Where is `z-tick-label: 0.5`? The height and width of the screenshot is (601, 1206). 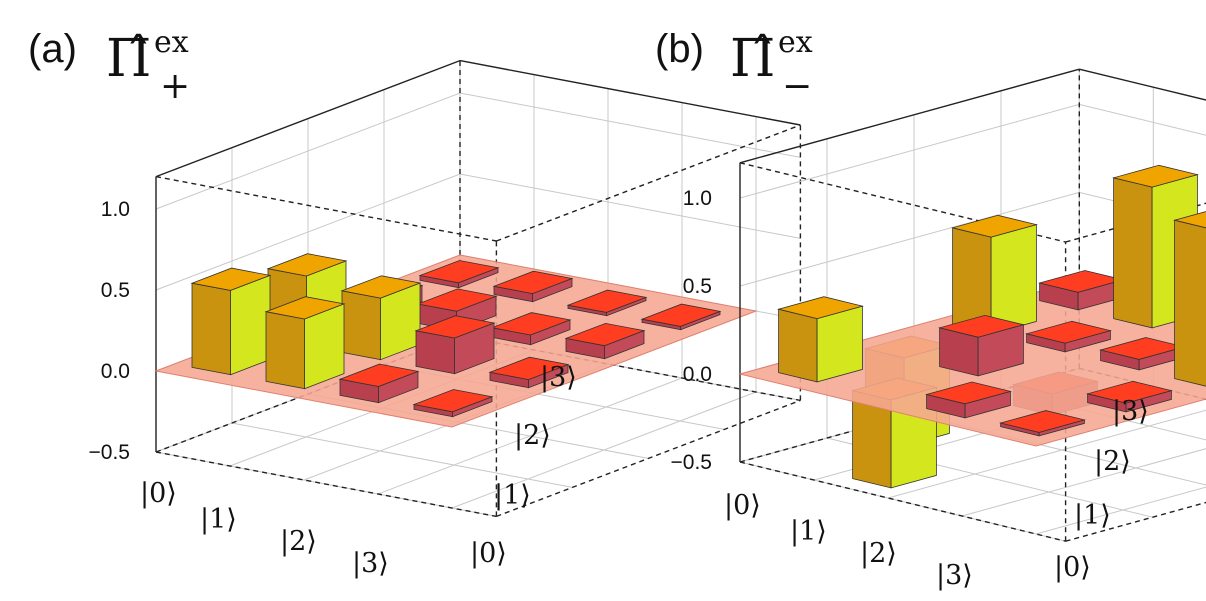
z-tick-label: 0.5 is located at coordinates (115, 290).